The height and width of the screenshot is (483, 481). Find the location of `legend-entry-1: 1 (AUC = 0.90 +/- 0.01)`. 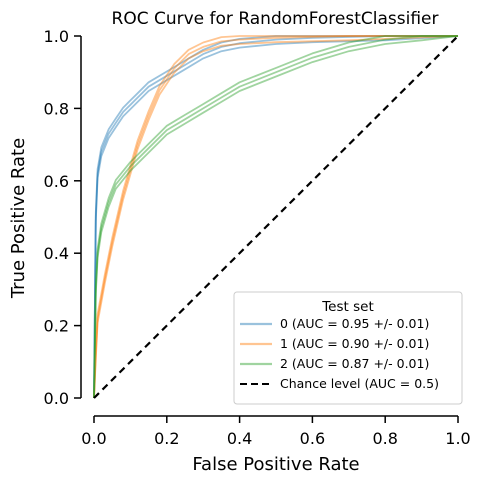

legend-entry-1: 1 (AUC = 0.90 +/- 0.01) is located at coordinates (354, 343).